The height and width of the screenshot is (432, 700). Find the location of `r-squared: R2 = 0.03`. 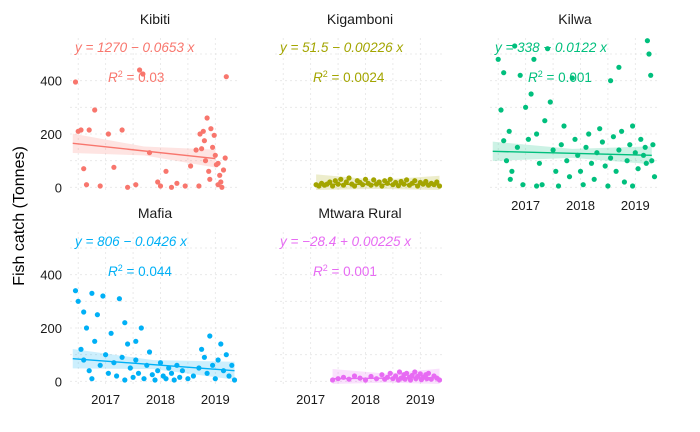

r-squared: R2 = 0.03 is located at coordinates (136, 77).